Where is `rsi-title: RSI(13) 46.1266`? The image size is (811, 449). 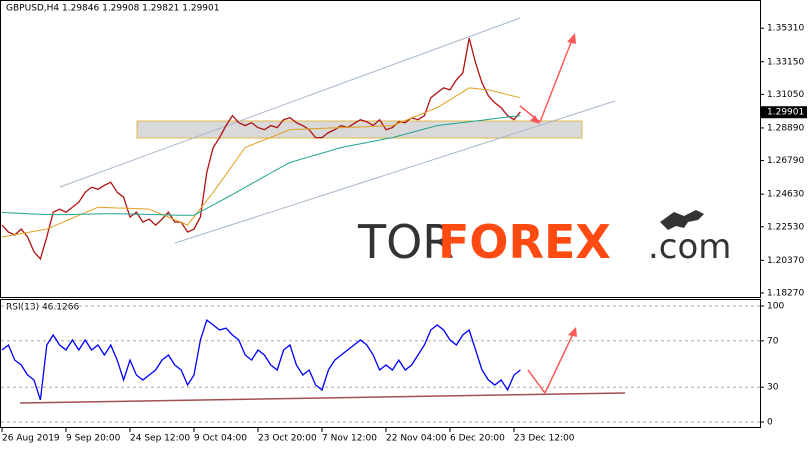 rsi-title: RSI(13) 46.1266 is located at coordinates (42, 308).